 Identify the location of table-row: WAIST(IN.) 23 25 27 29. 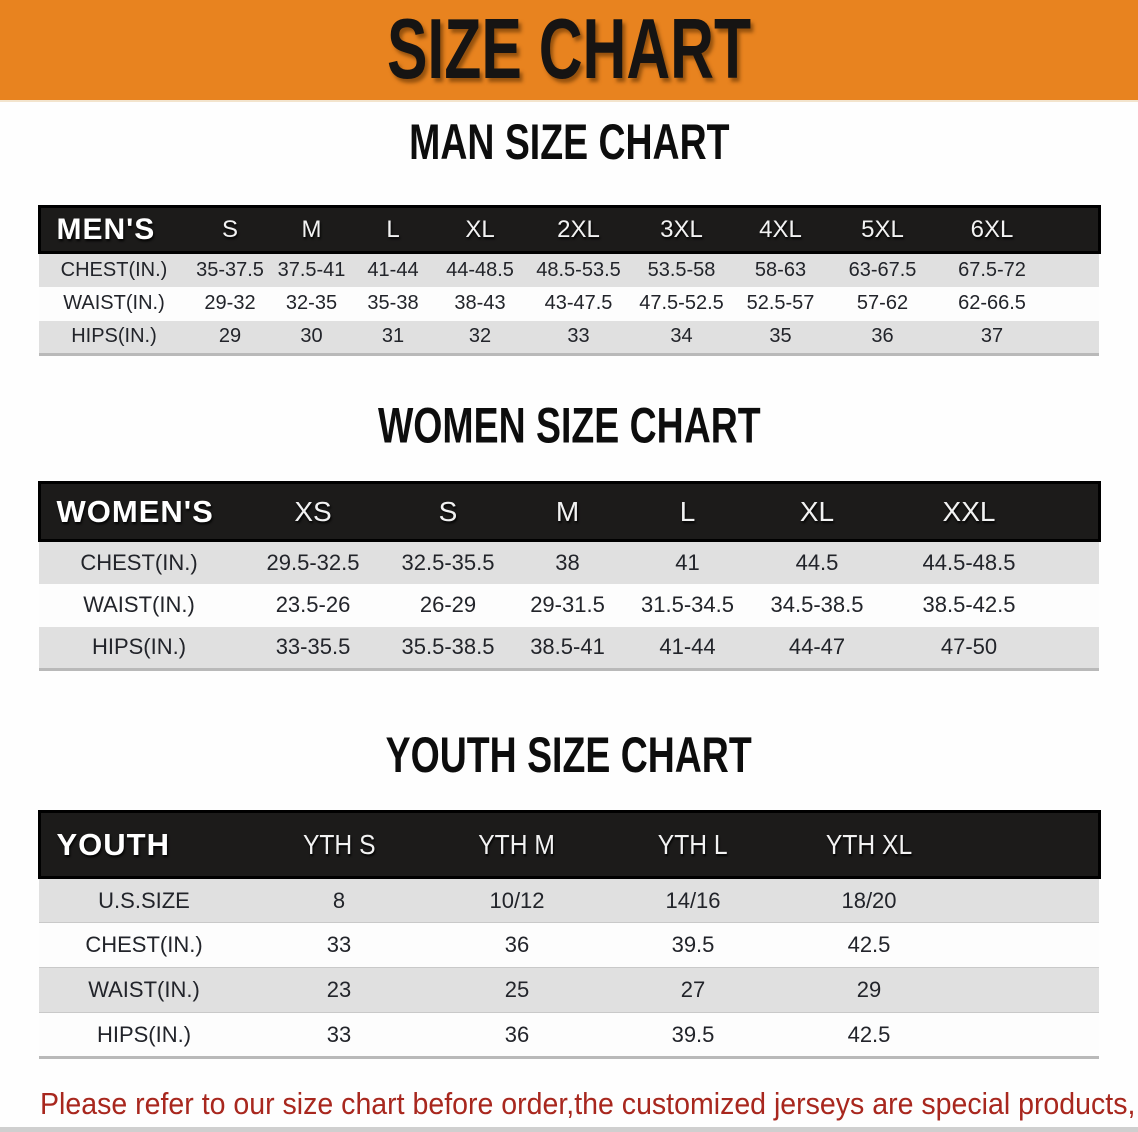
(569, 990).